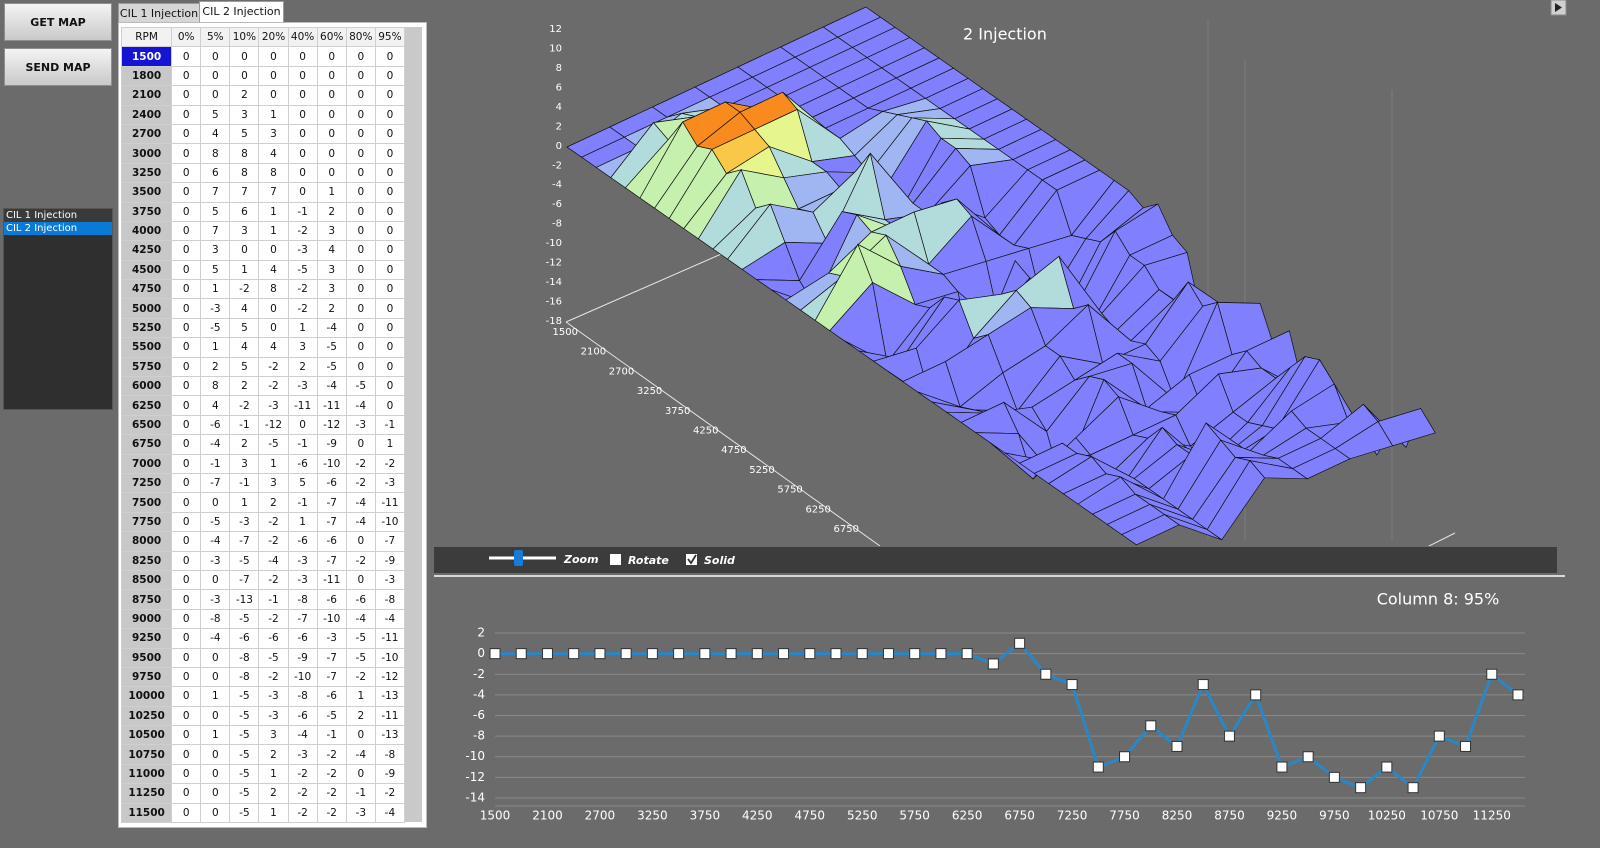 The image size is (1600, 848). Describe the element at coordinates (390, 522) in the screenshot. I see `cell: -10` at that location.